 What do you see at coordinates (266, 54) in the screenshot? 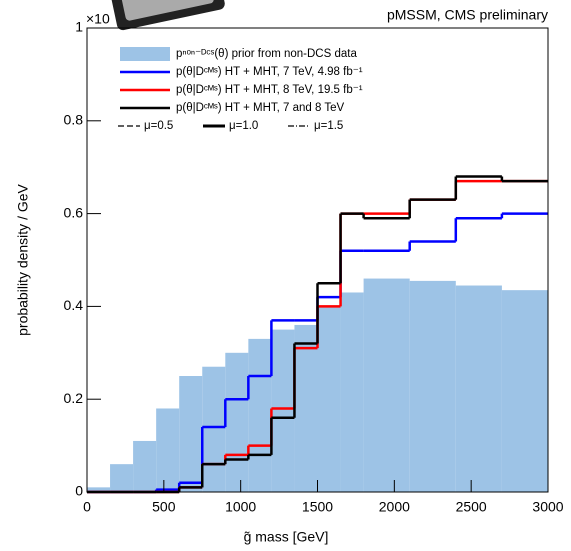
I see `legend-label: pⁿᵒⁿ⁻ᴰᶜˢ(θ) prior from non-DCS data` at bounding box center [266, 54].